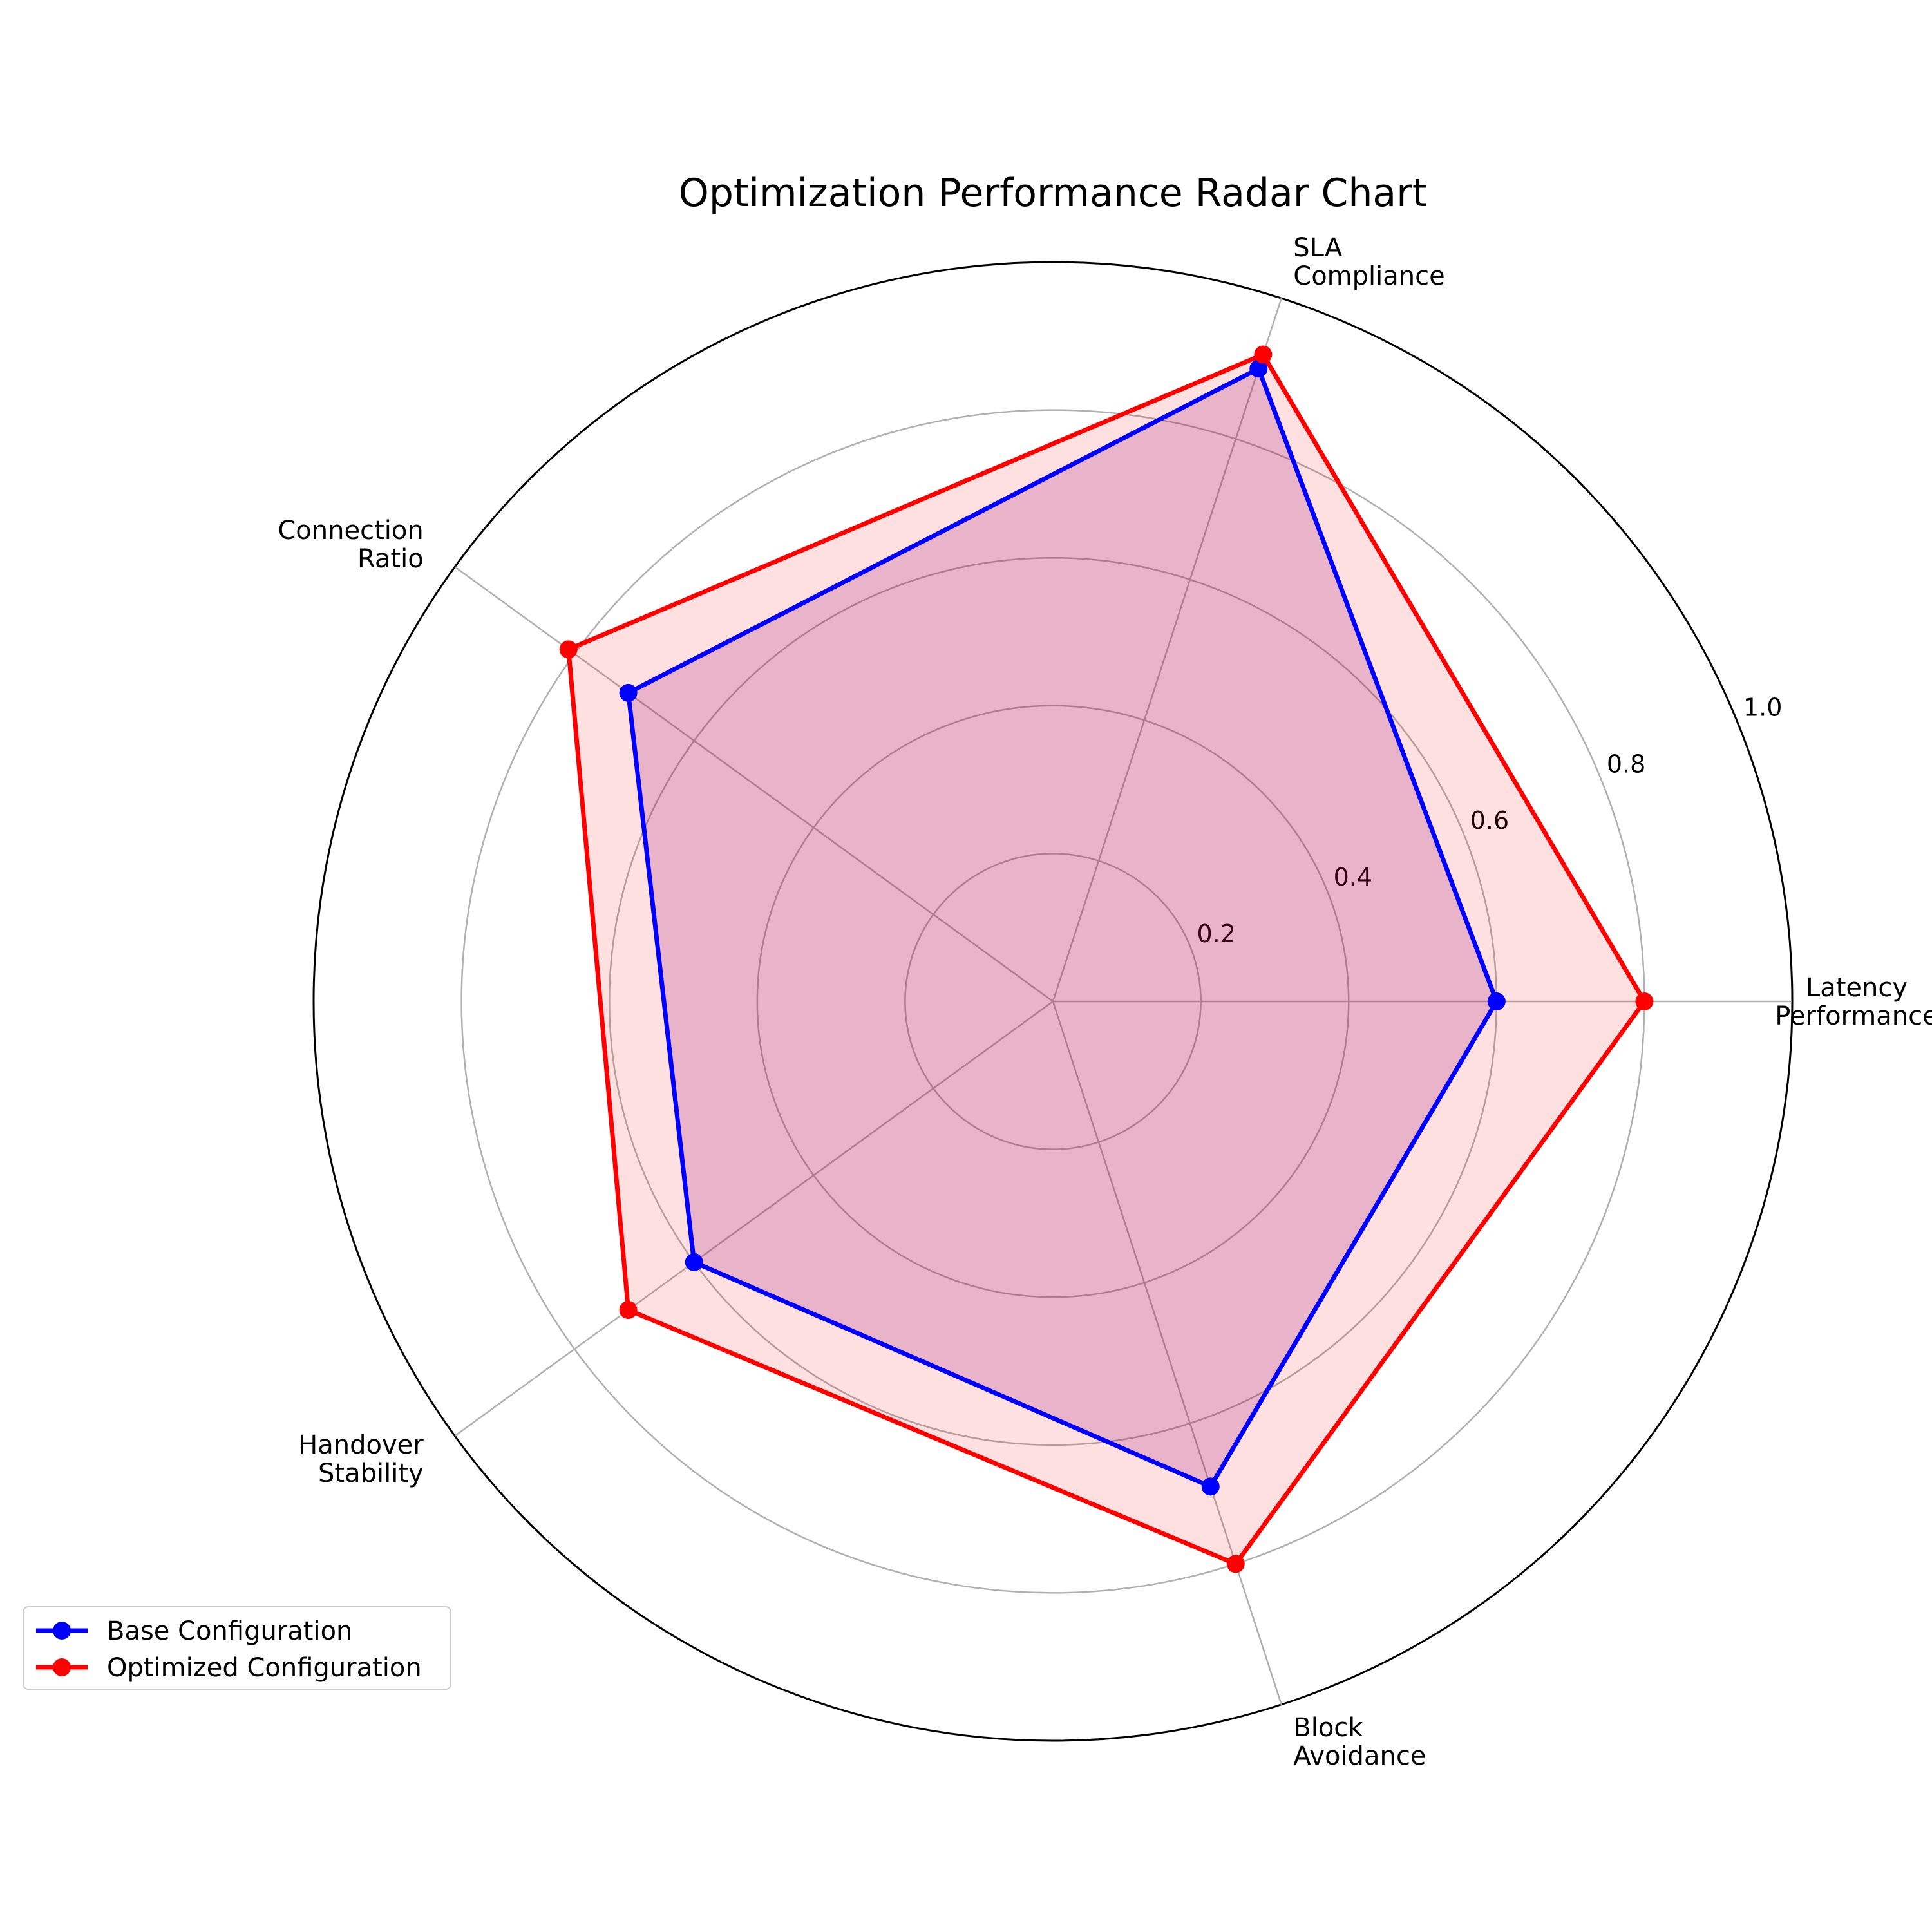 The height and width of the screenshot is (1932, 1932). Describe the element at coordinates (264, 1668) in the screenshot. I see `legend-label-1: Optimized Configuration` at that location.